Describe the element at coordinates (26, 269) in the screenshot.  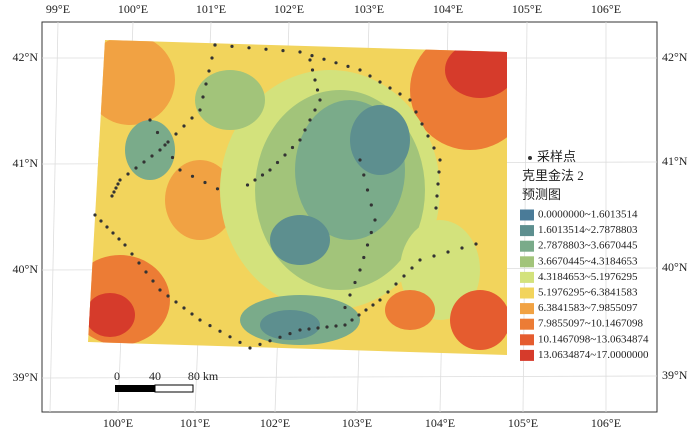
I see `lat-label: 40°N` at that location.